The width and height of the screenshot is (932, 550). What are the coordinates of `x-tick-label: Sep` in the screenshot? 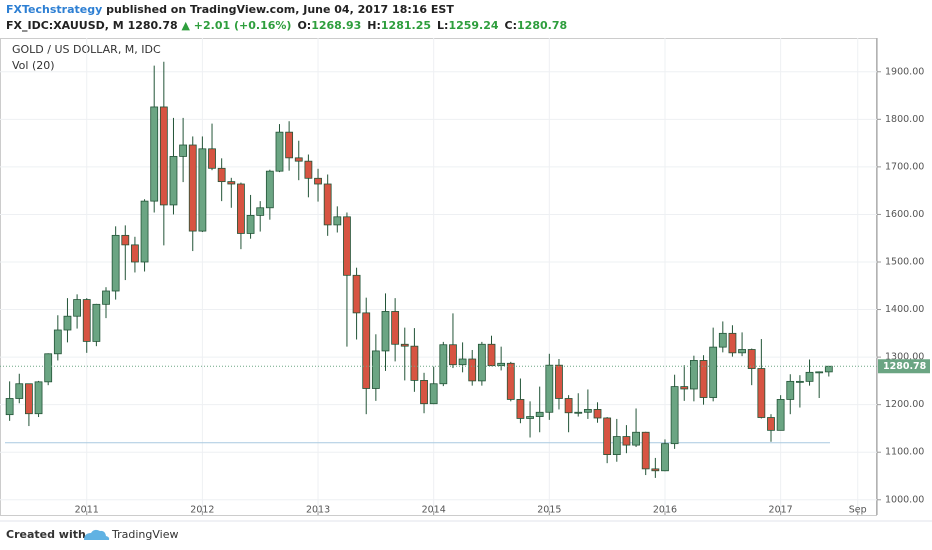 It's located at (858, 510).